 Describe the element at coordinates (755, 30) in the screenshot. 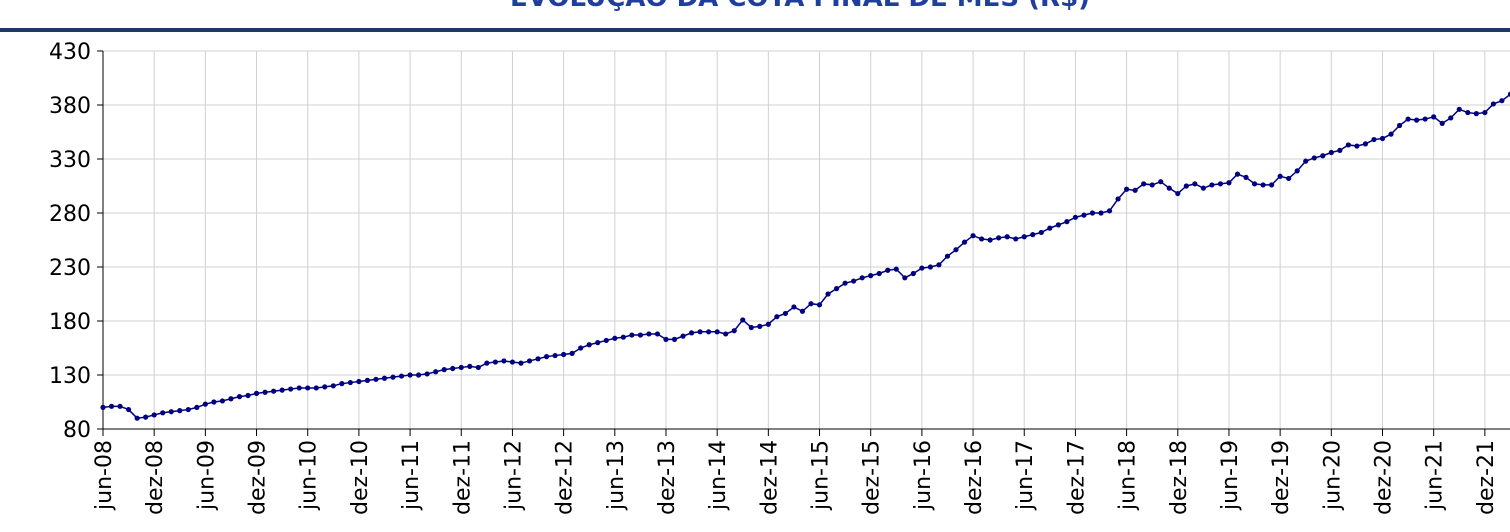

I see `title-rule` at that location.